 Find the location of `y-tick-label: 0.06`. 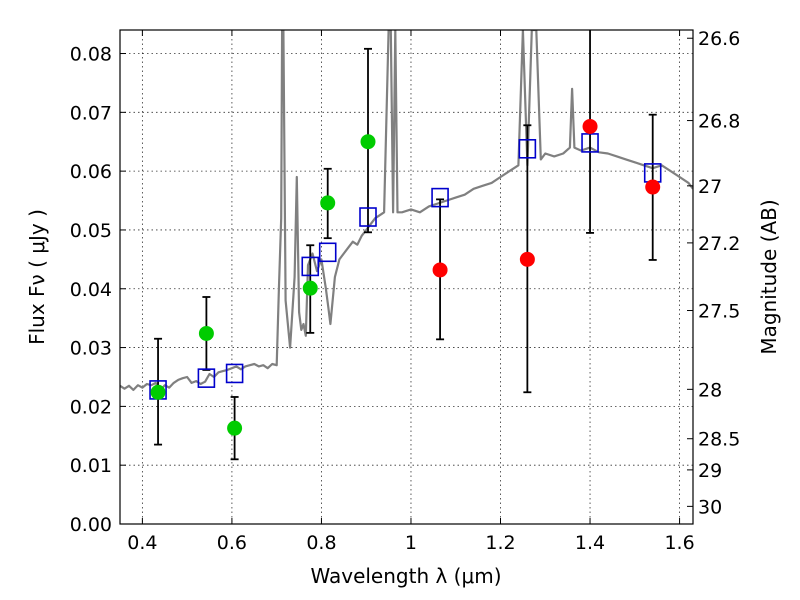

y-tick-label: 0.06 is located at coordinates (91, 172).